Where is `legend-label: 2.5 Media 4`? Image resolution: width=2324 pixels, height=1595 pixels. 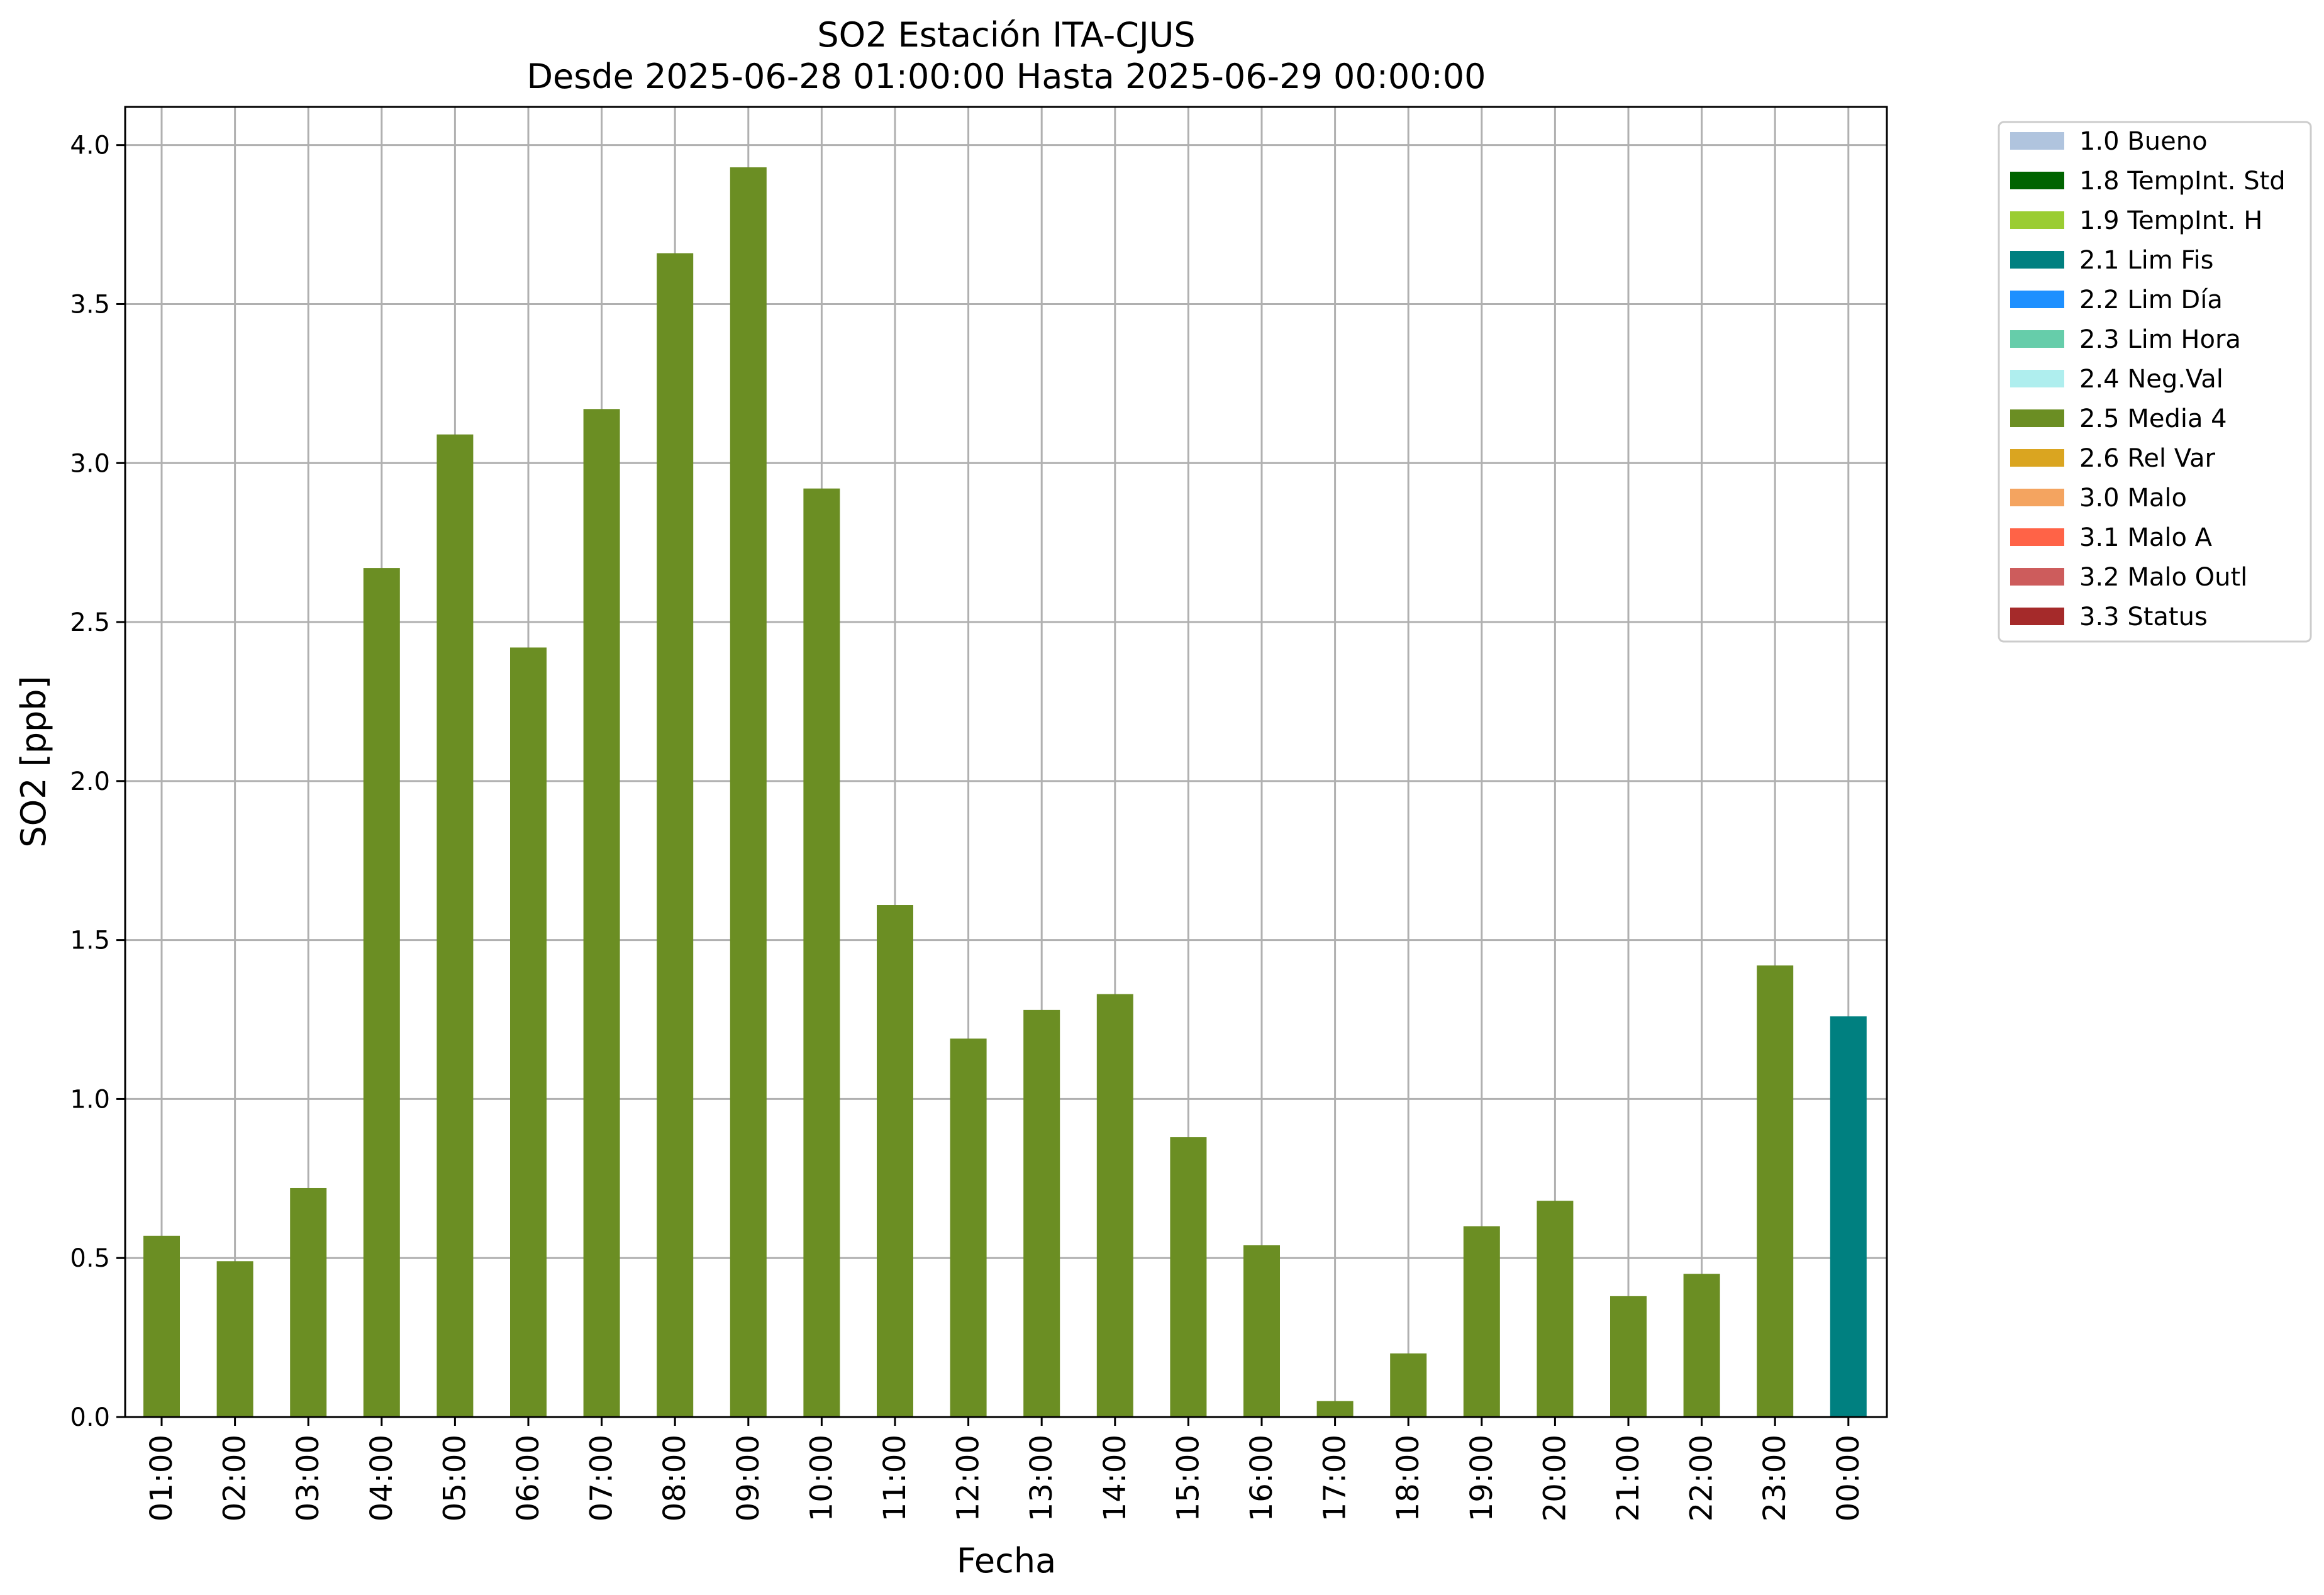 legend-label: 2.5 Media 4 is located at coordinates (2153, 418).